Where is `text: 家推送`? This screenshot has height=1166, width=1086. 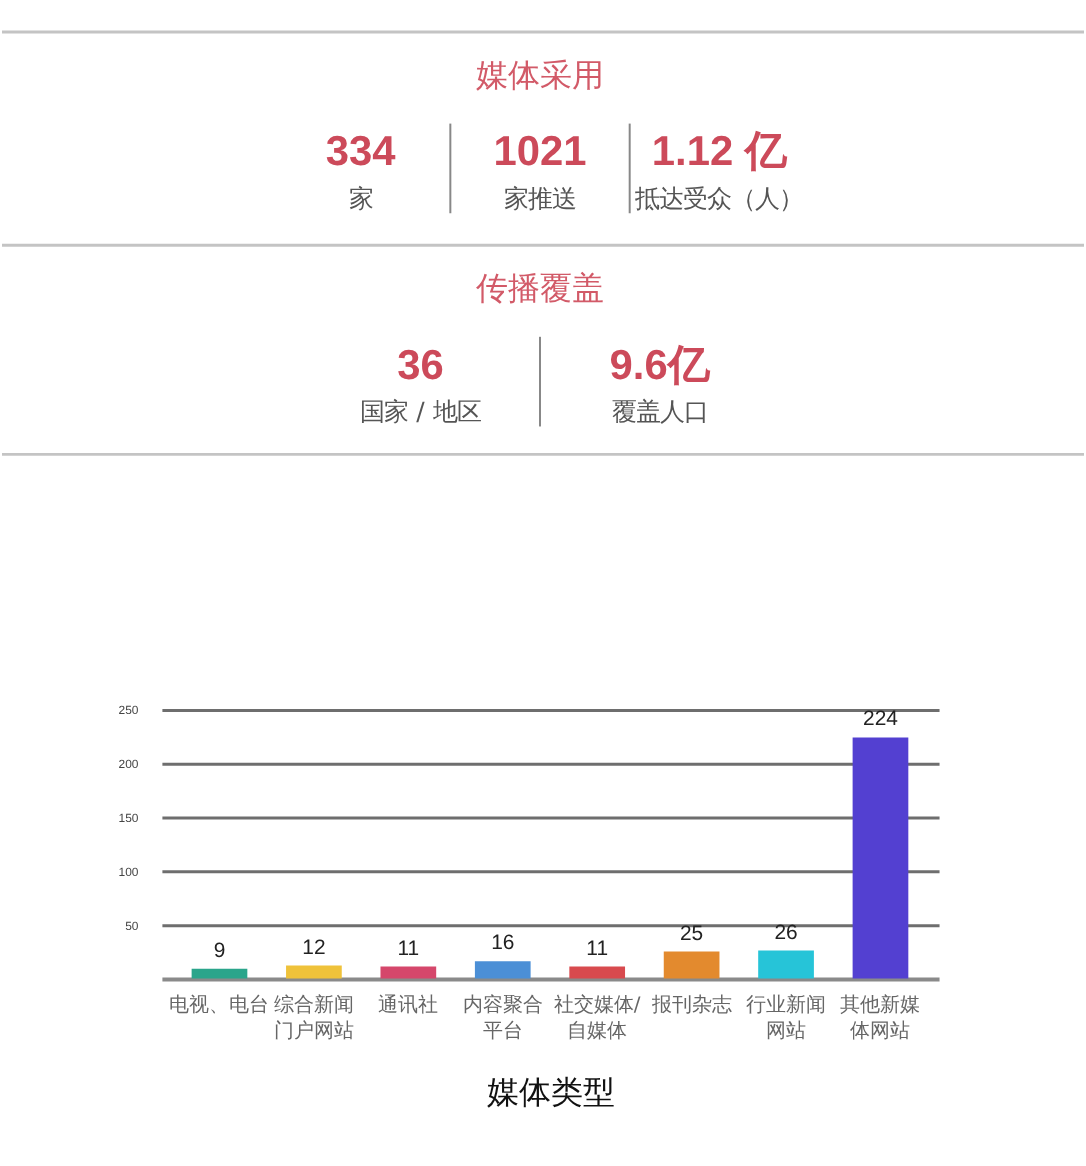 text: 家推送 is located at coordinates (540, 198).